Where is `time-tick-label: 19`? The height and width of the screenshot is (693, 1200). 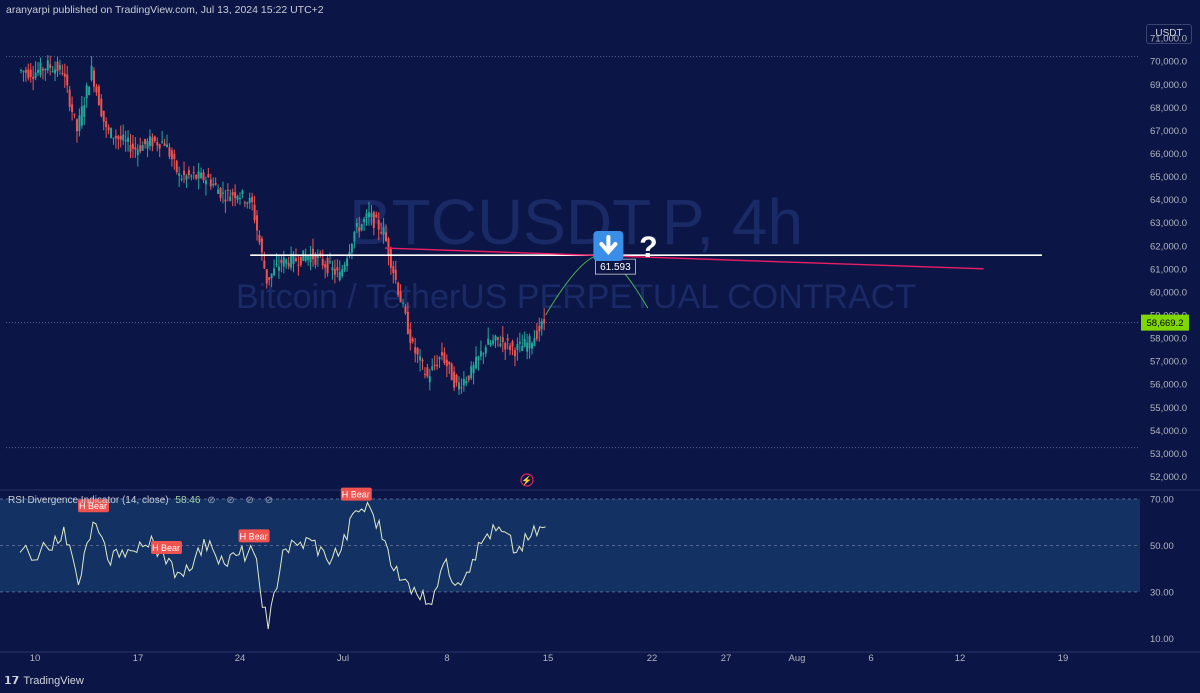
time-tick-label: 19 is located at coordinates (1063, 658).